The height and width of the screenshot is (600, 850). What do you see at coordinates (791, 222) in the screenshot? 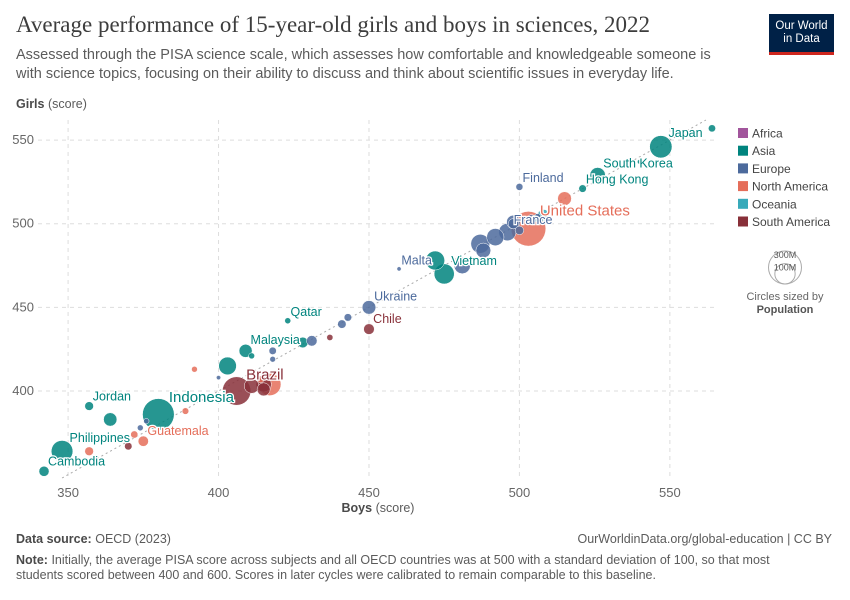
I see `legend-label: South America` at bounding box center [791, 222].